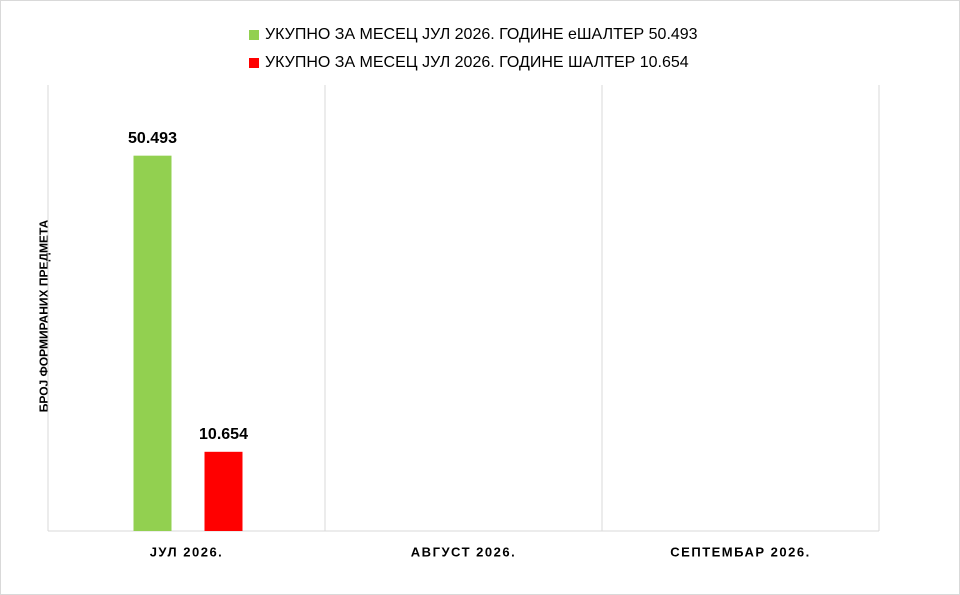 The image size is (960, 595). What do you see at coordinates (152, 138) in the screenshot?
I see `data-label: 50.493` at bounding box center [152, 138].